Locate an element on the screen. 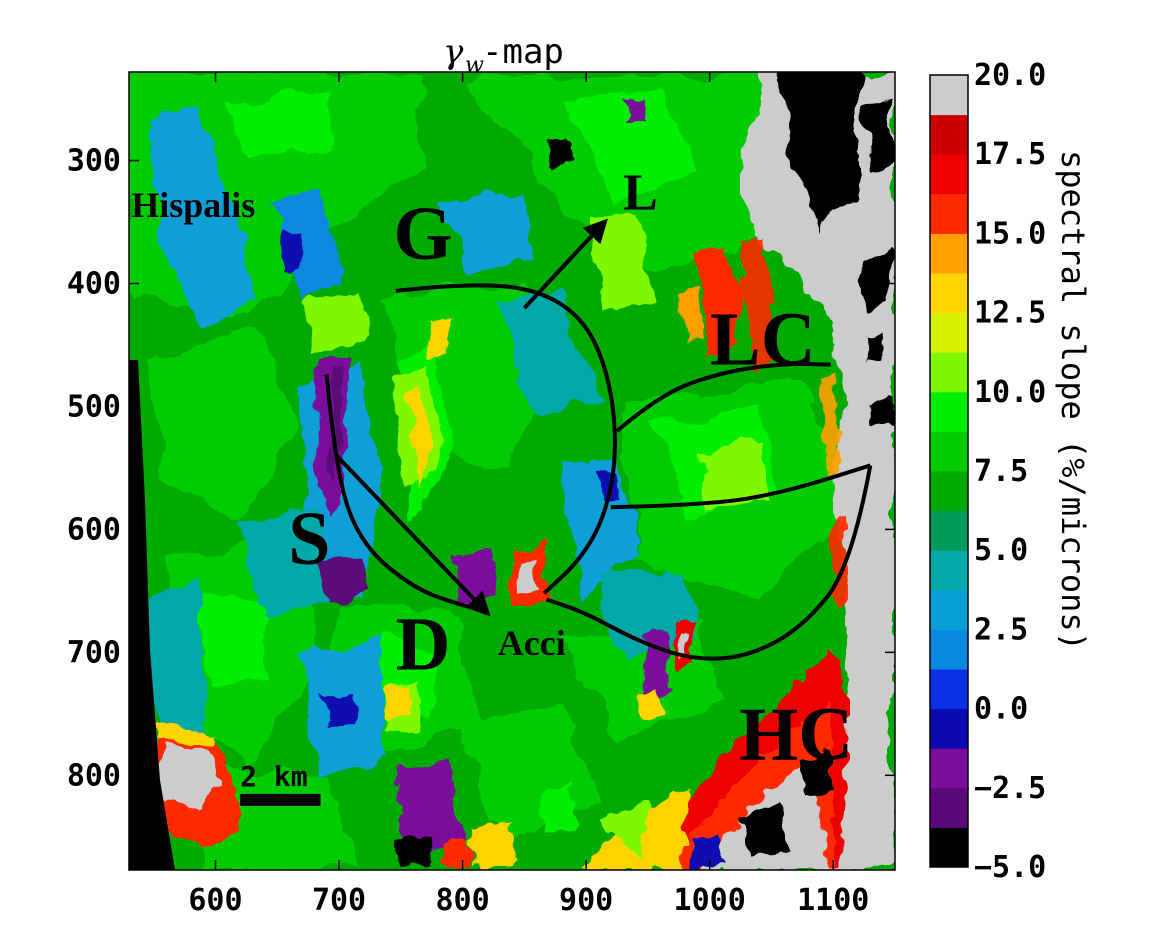  y-tick-label: 500 is located at coordinates (94, 406).